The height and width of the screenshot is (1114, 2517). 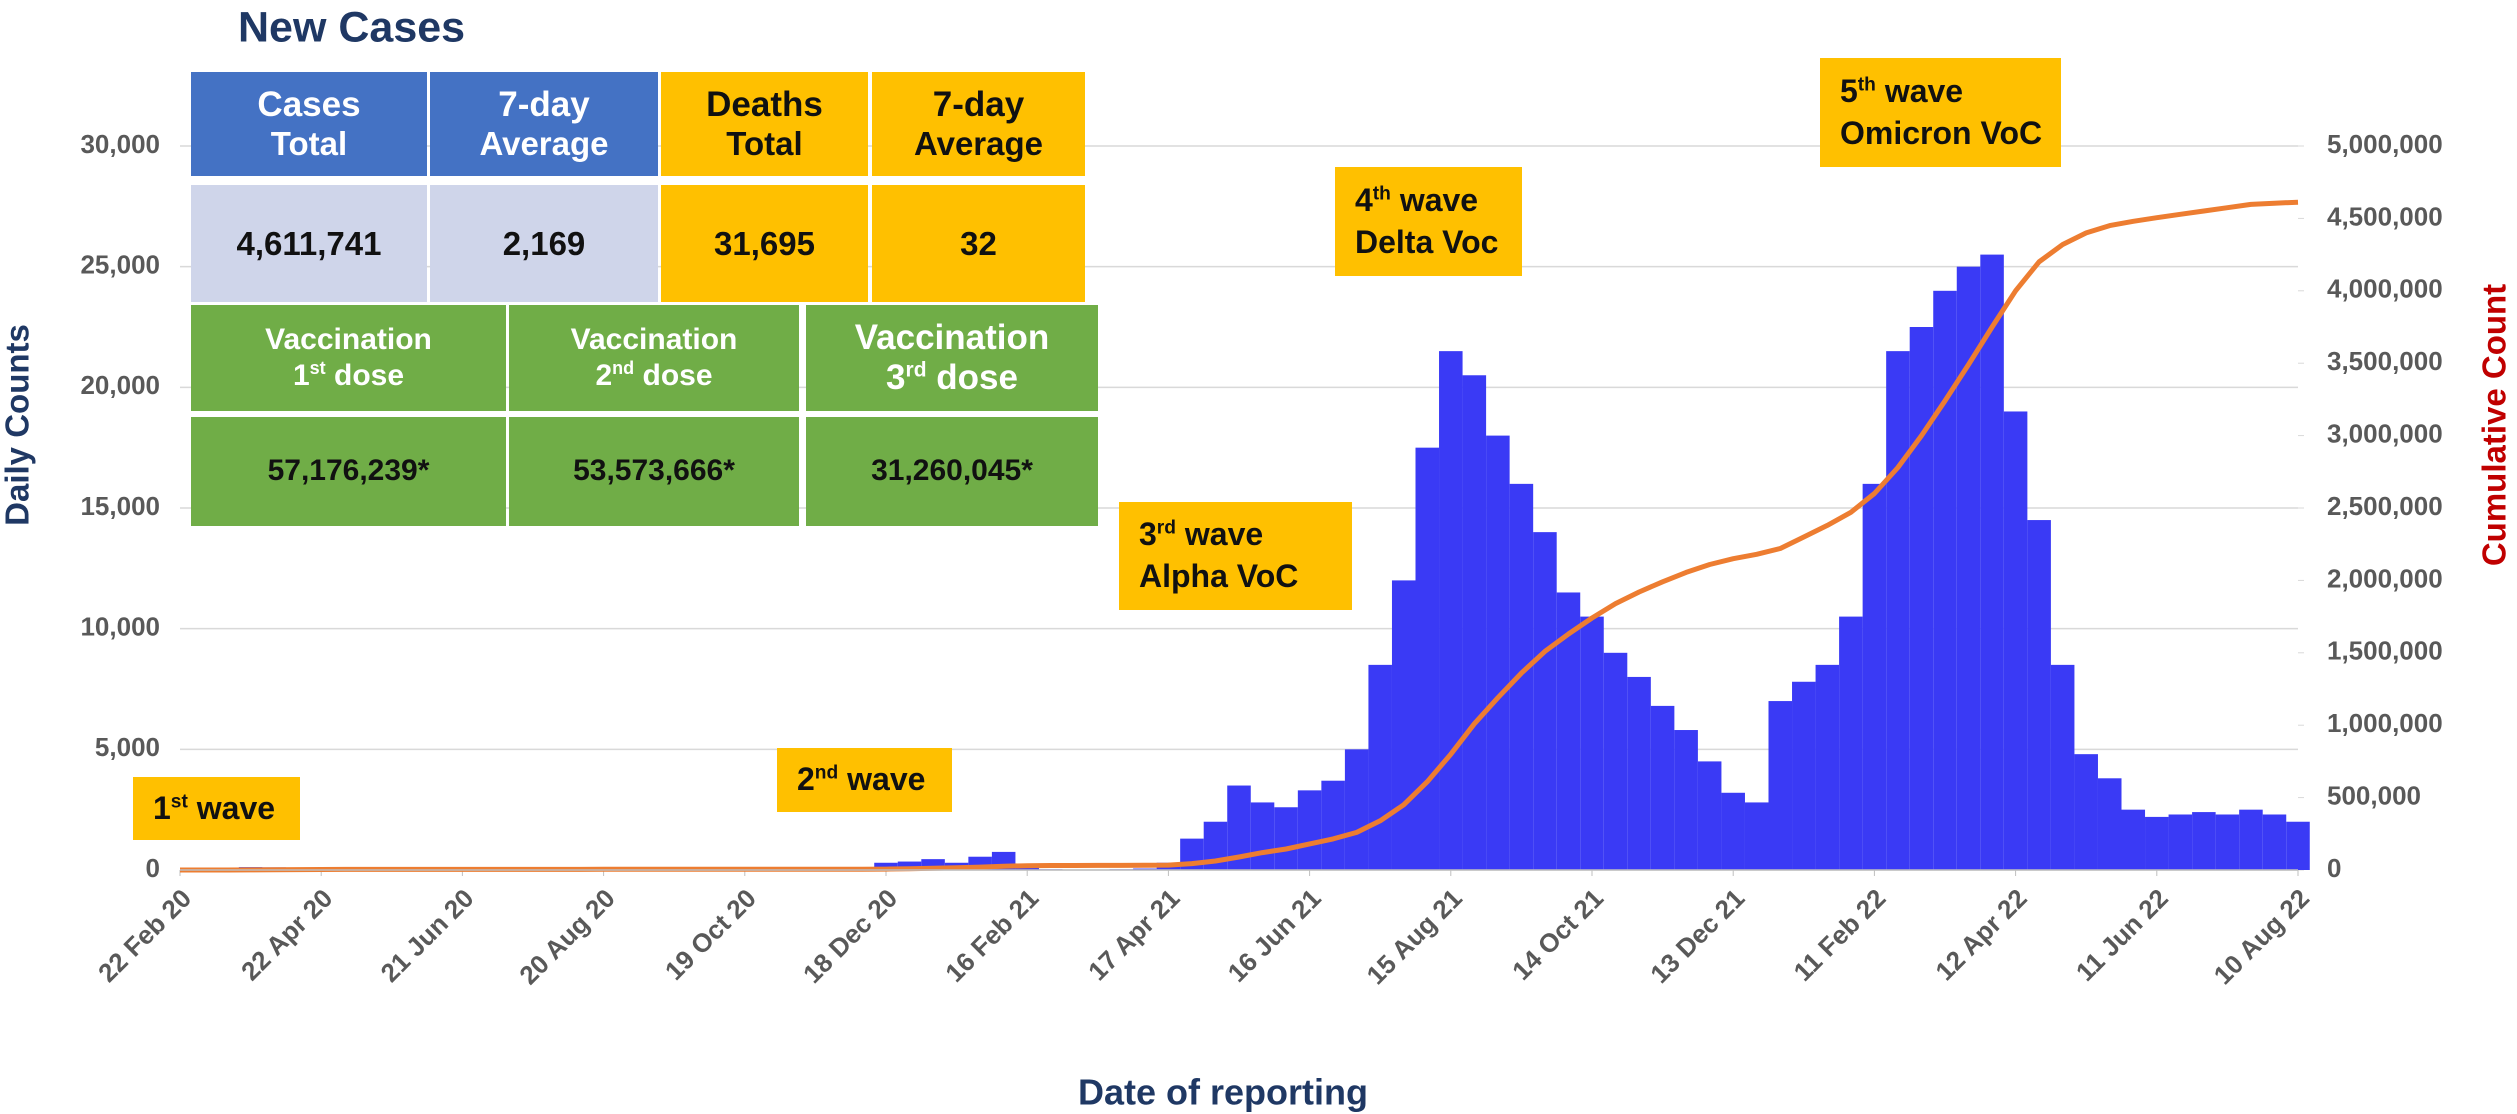 I want to click on summary-value: 2,169, so click(x=544, y=243).